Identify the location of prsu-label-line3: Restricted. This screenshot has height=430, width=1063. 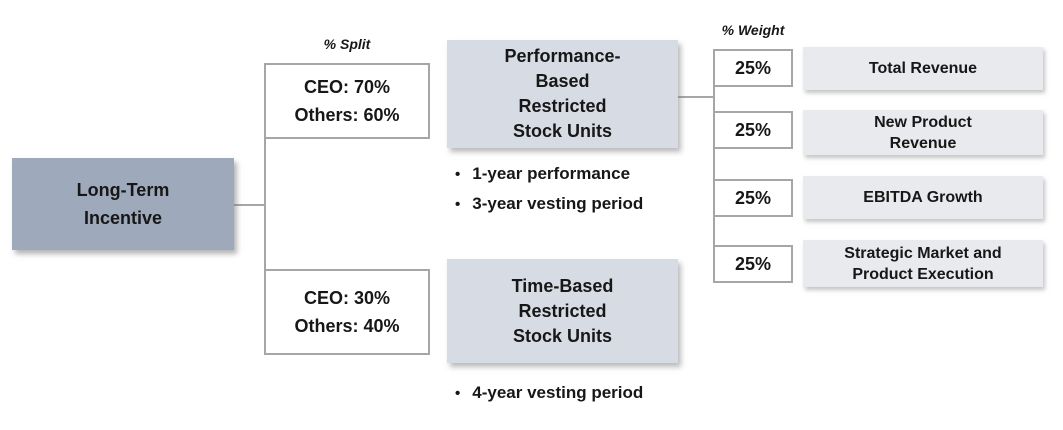
(562, 106).